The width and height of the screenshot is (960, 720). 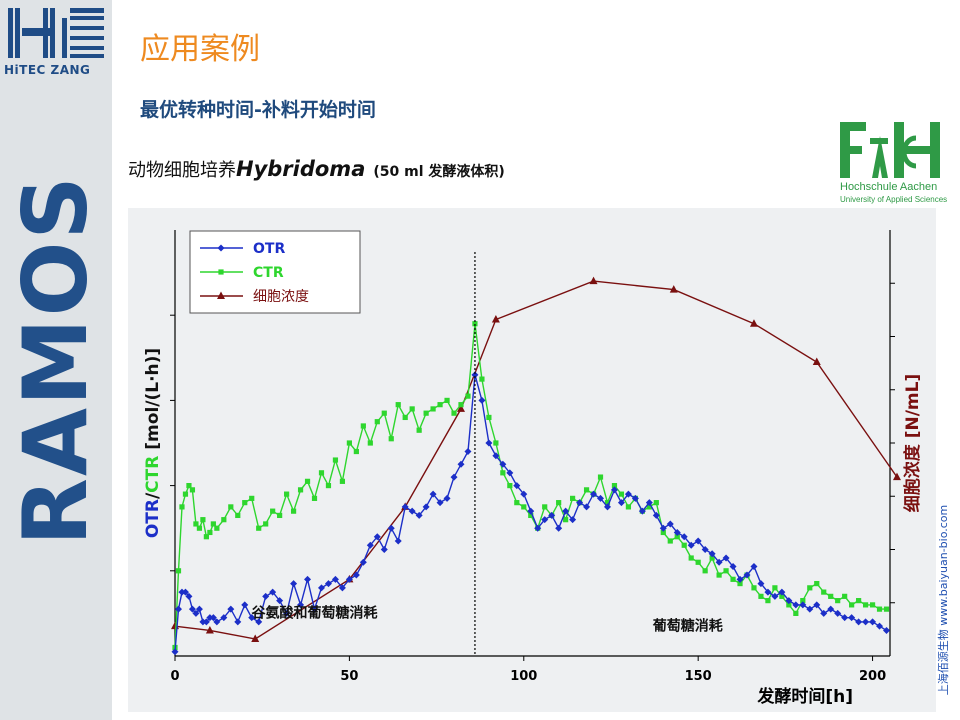 I want to click on x-tick-label: 100, so click(x=523, y=676).